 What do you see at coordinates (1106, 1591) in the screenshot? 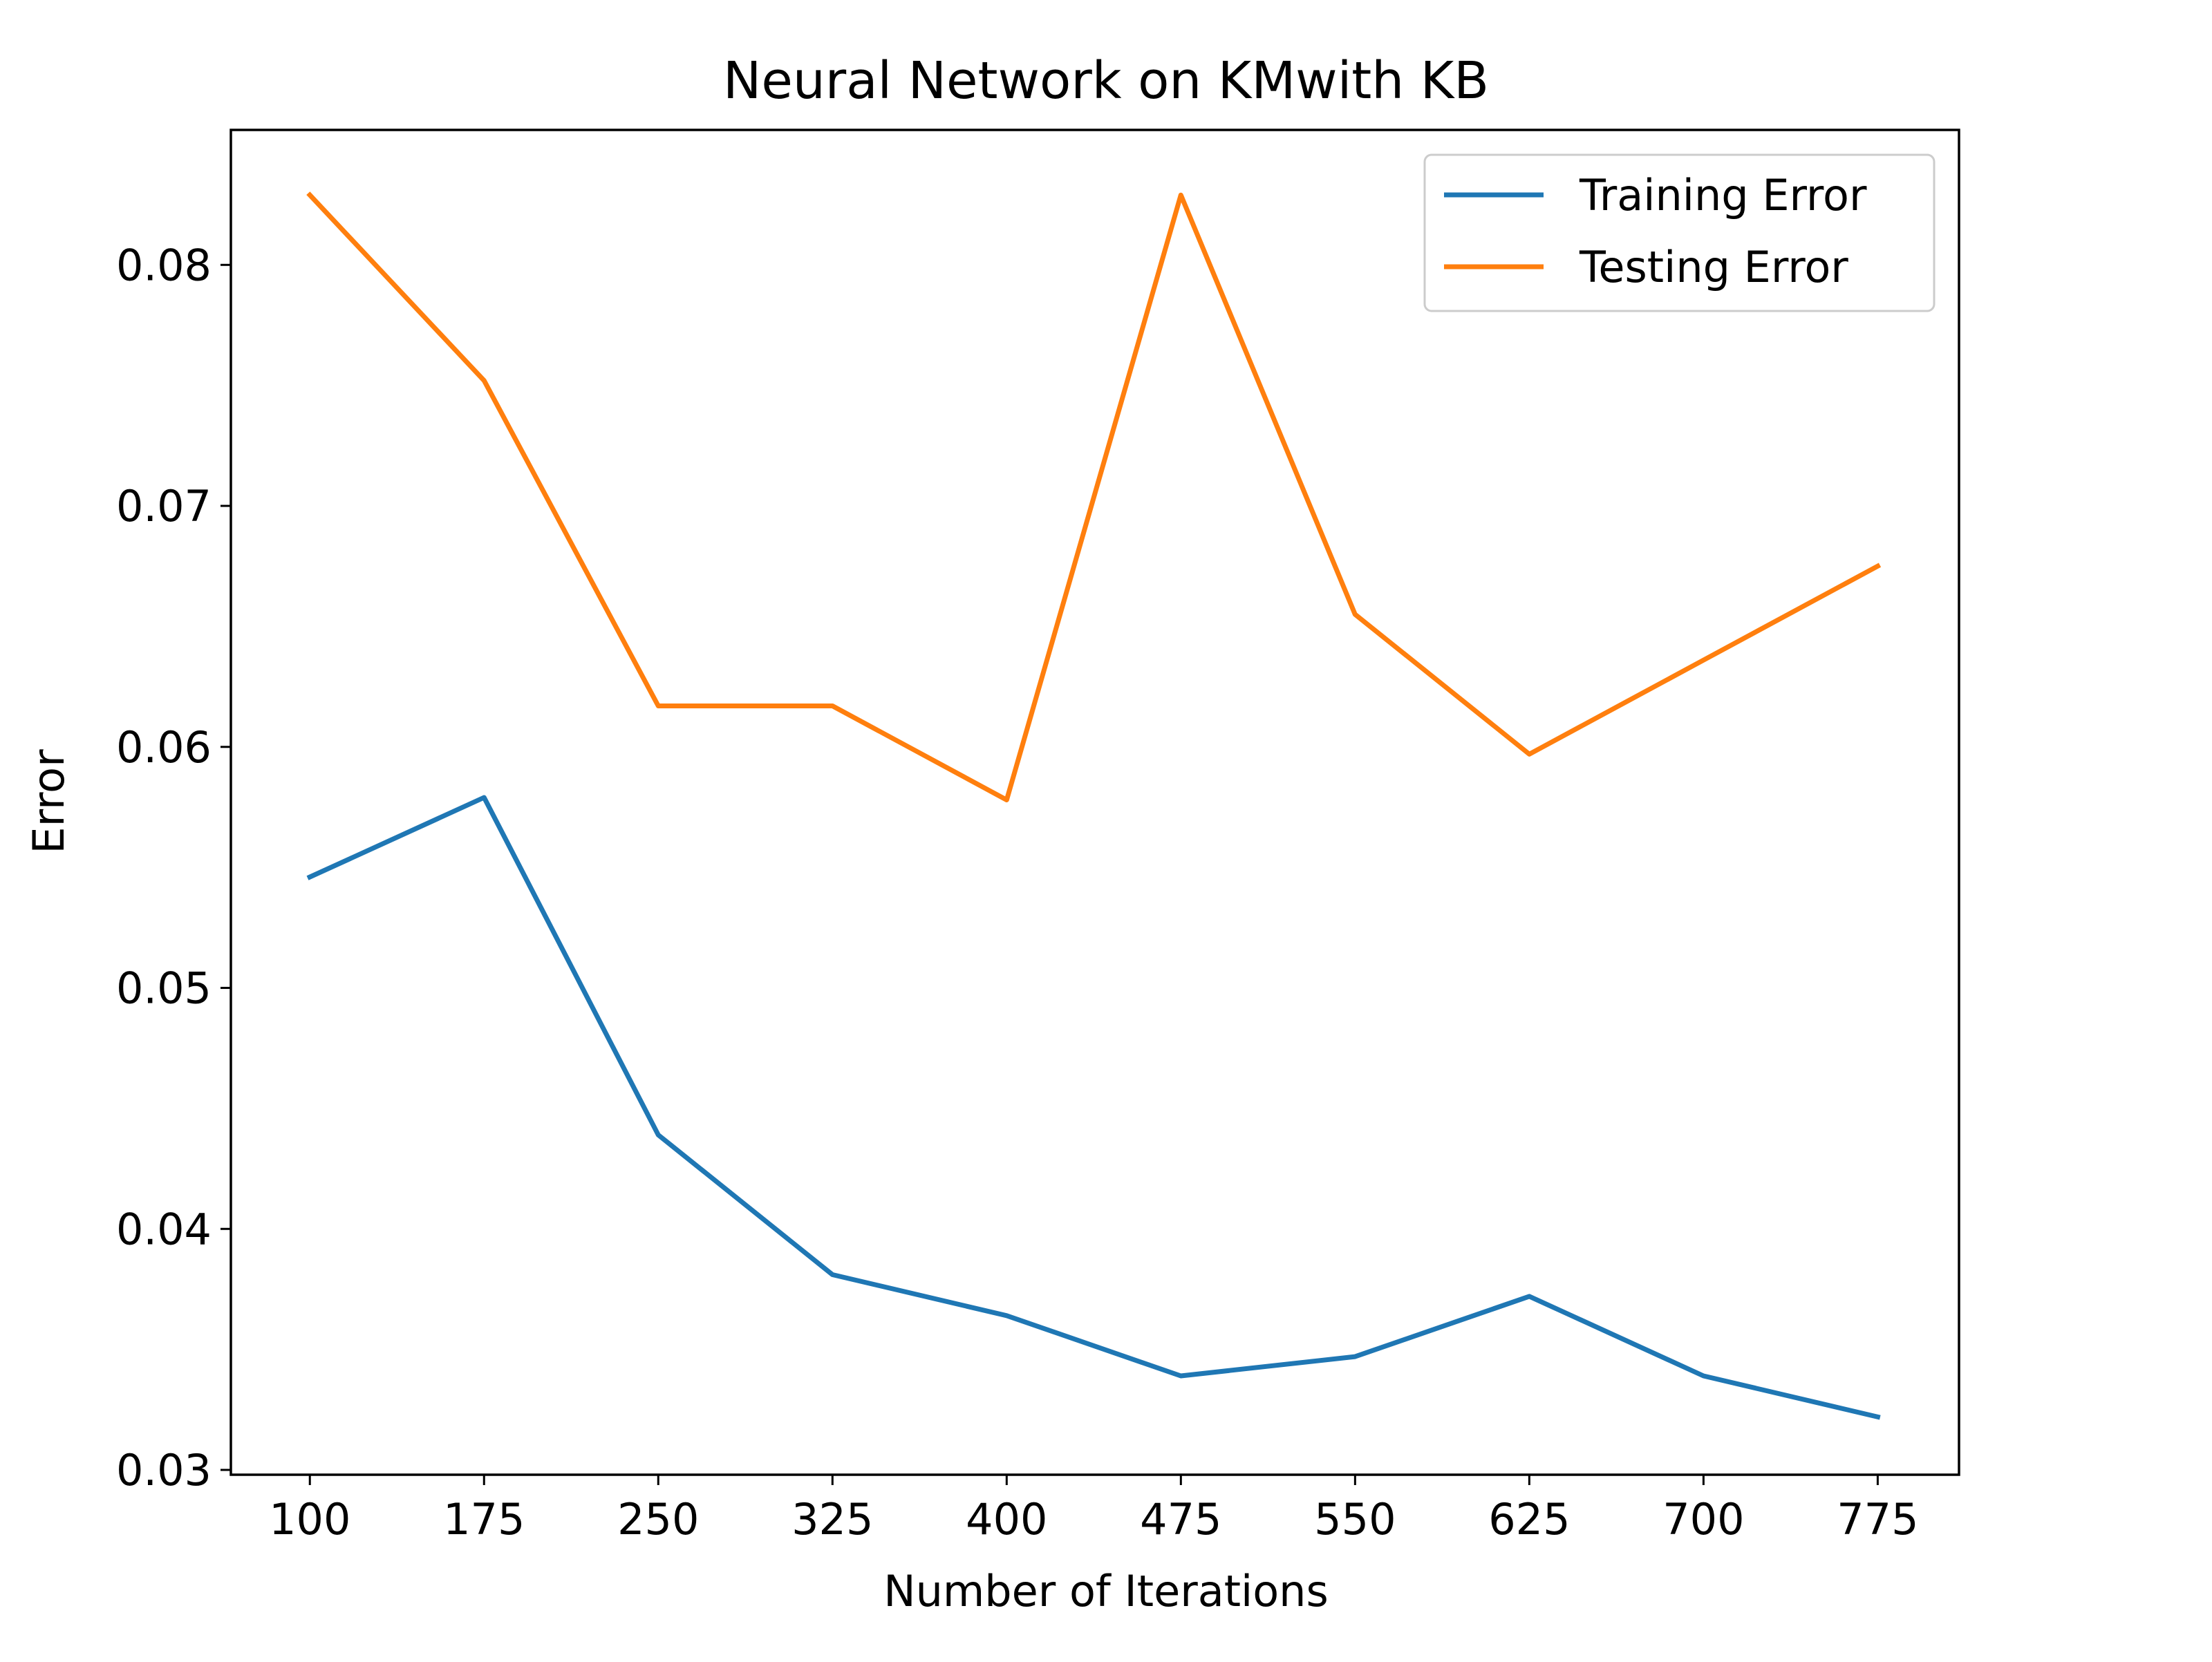
I see `x-axis-label: Number of Iterations` at bounding box center [1106, 1591].